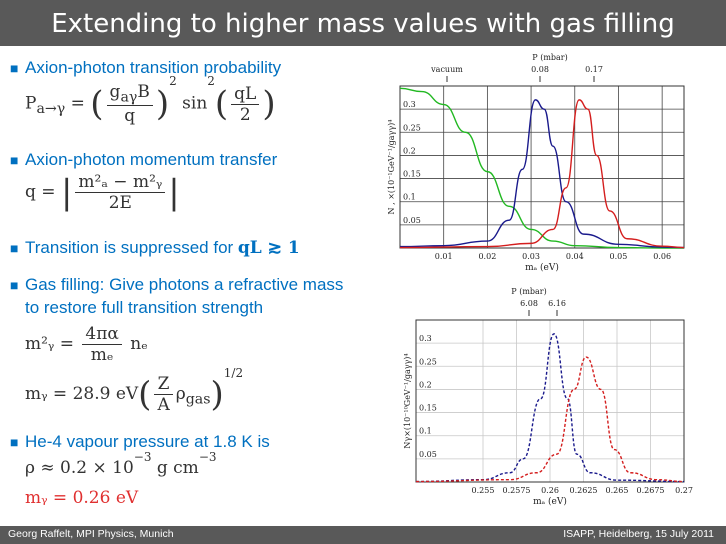  I want to click on formula-probability: Pa→γ = (gaγB q)2 sin2(qL 2), so click(150, 100).